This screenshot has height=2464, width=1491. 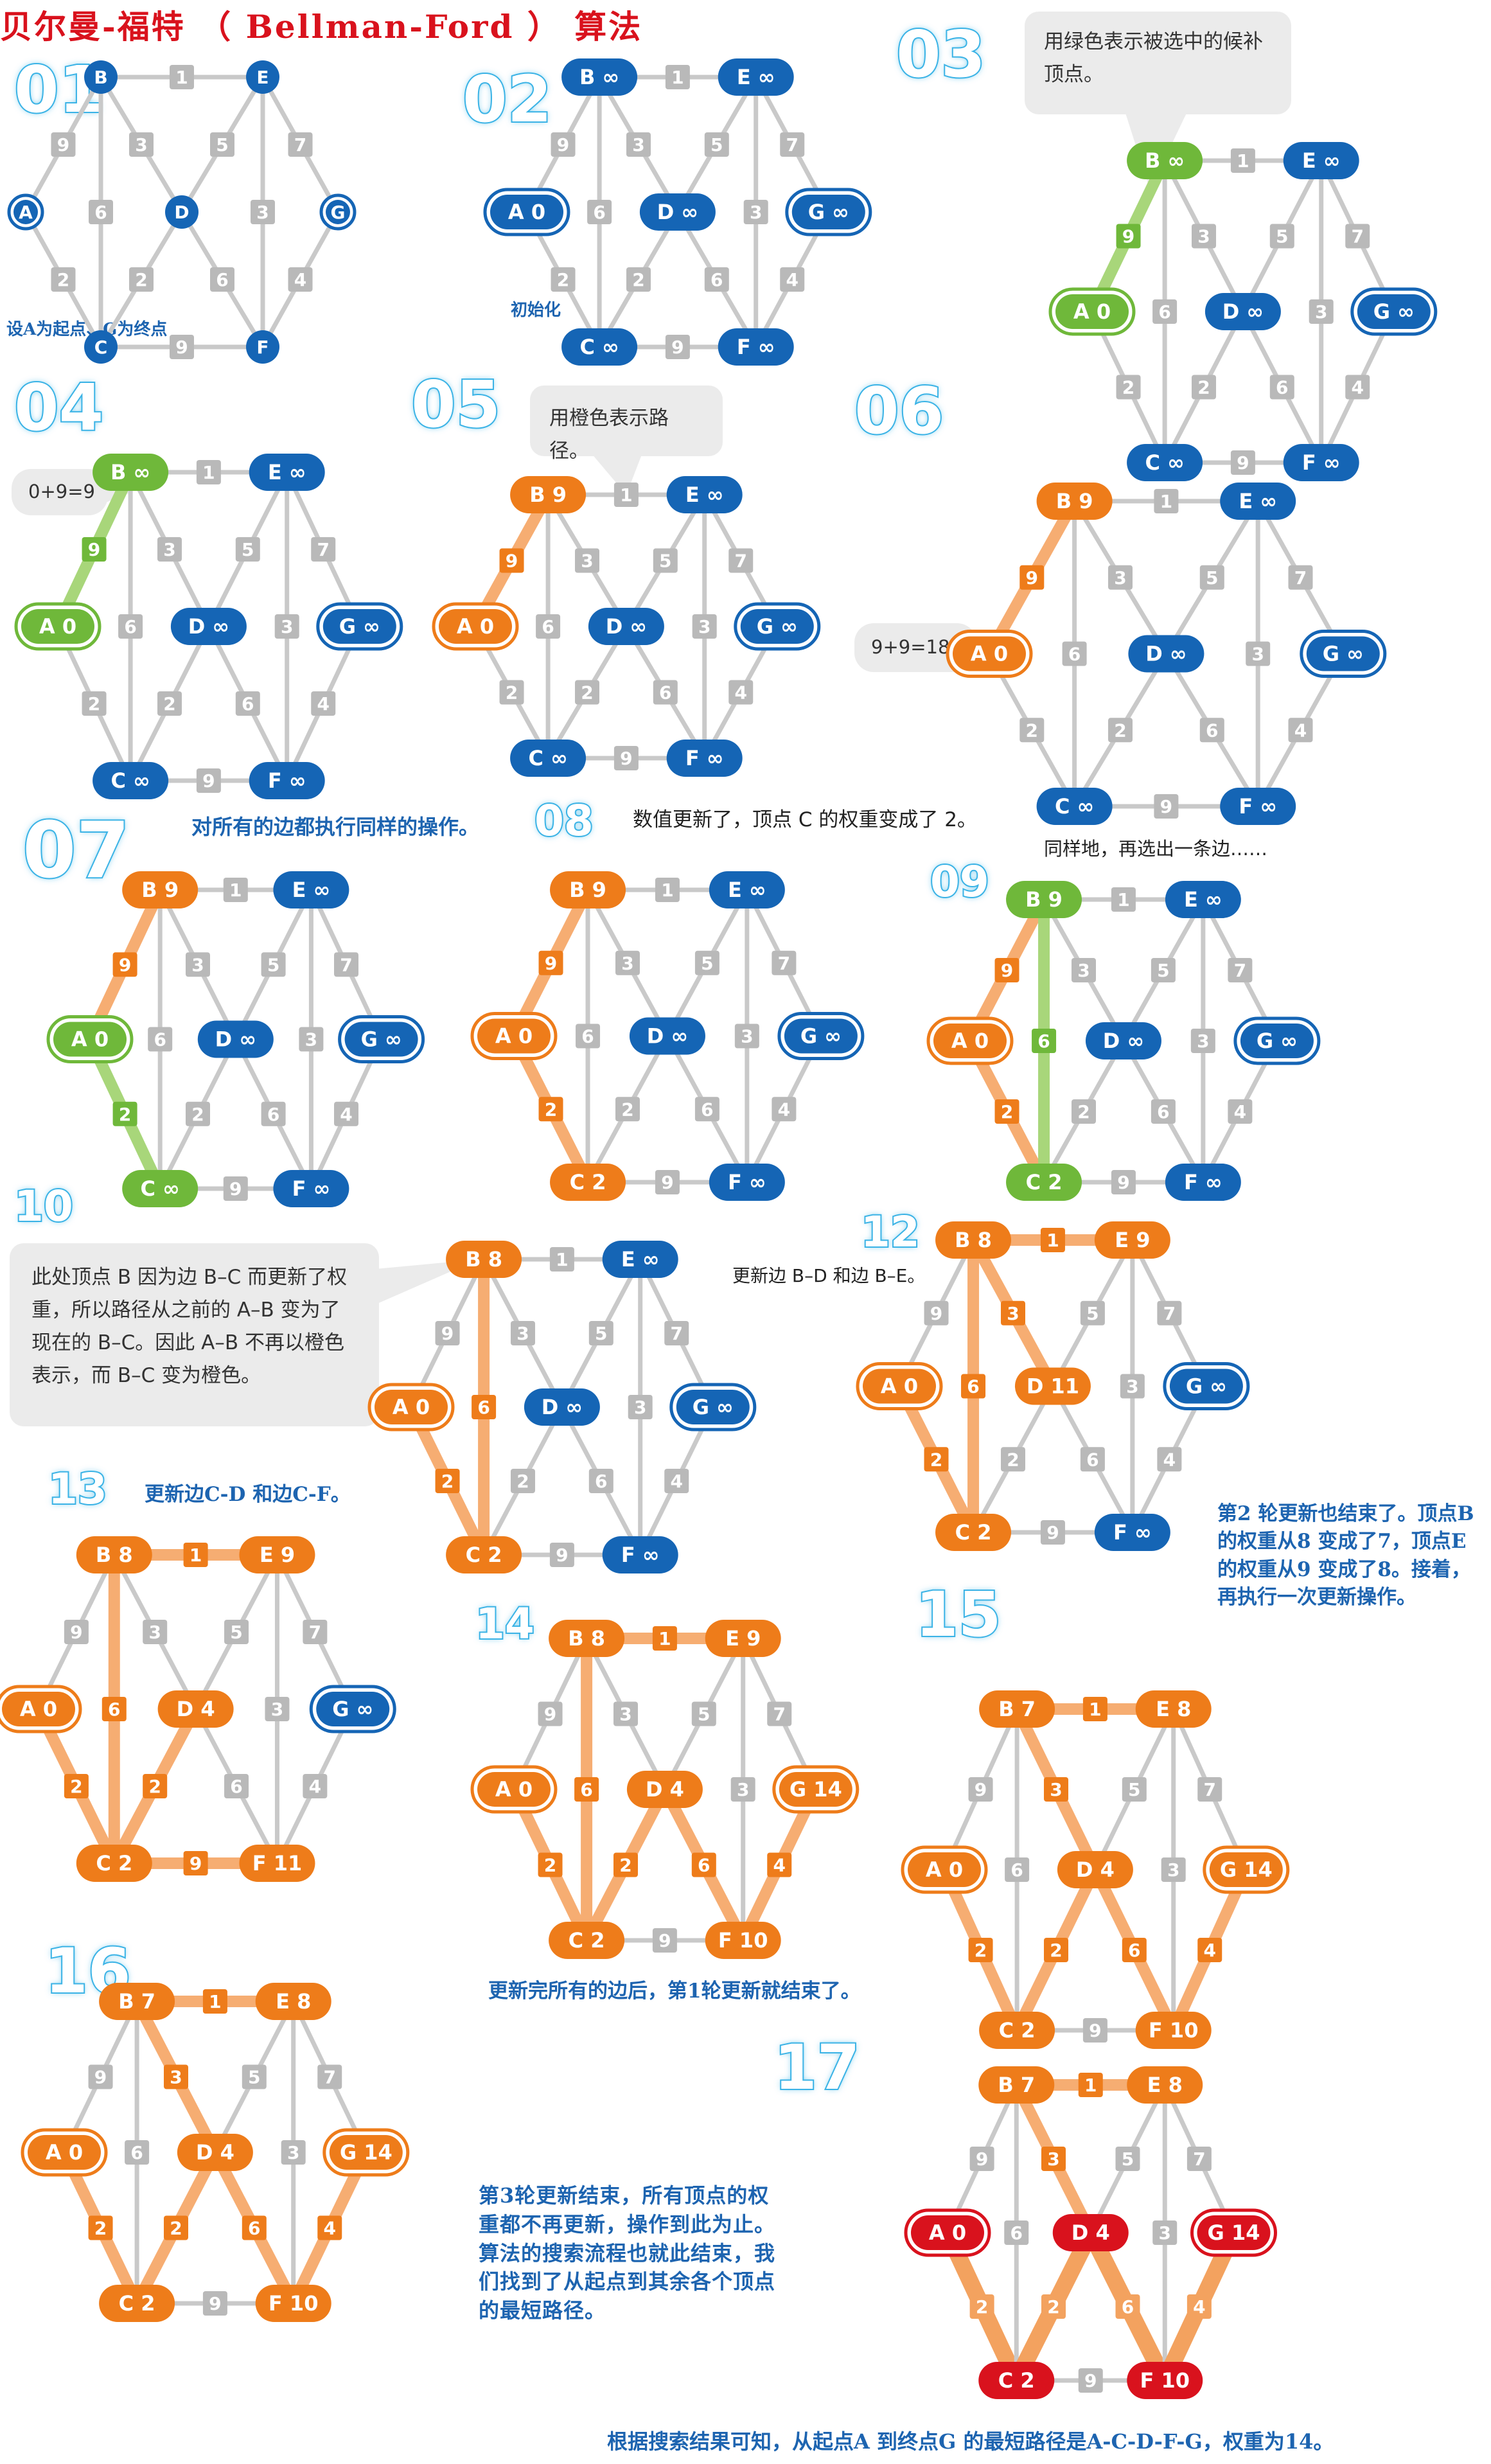 I want to click on node-D-15: D 4, so click(x=1095, y=1869).